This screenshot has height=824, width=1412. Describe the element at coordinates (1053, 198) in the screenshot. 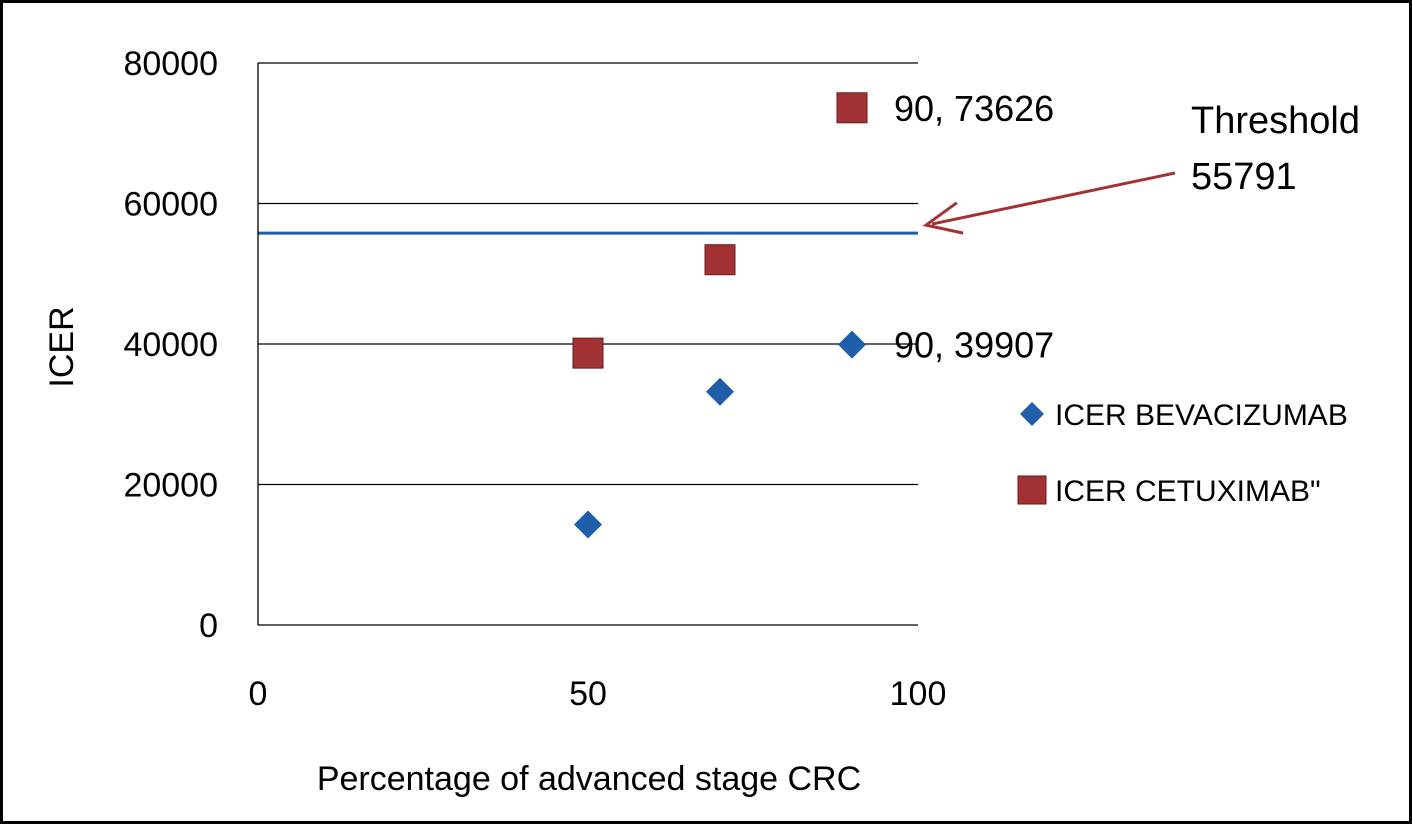

I see `threshold-arrow` at that location.